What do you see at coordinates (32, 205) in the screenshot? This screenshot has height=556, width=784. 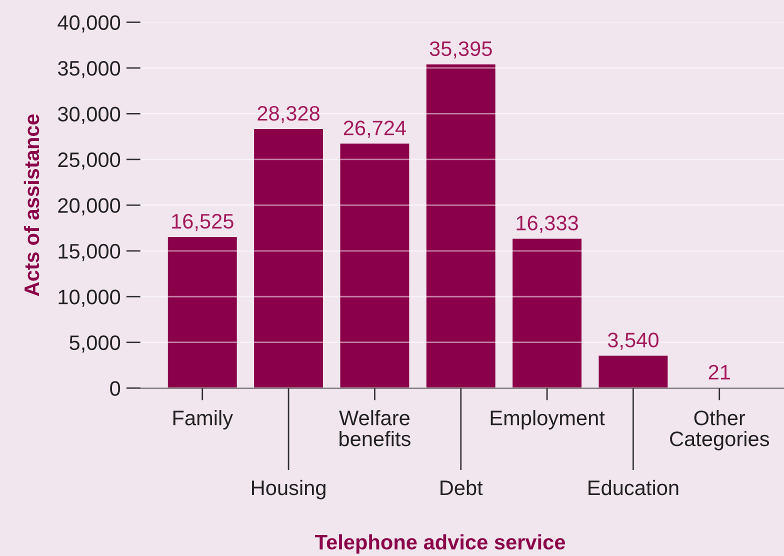 I see `y-axis-title: Acts of assistance` at bounding box center [32, 205].